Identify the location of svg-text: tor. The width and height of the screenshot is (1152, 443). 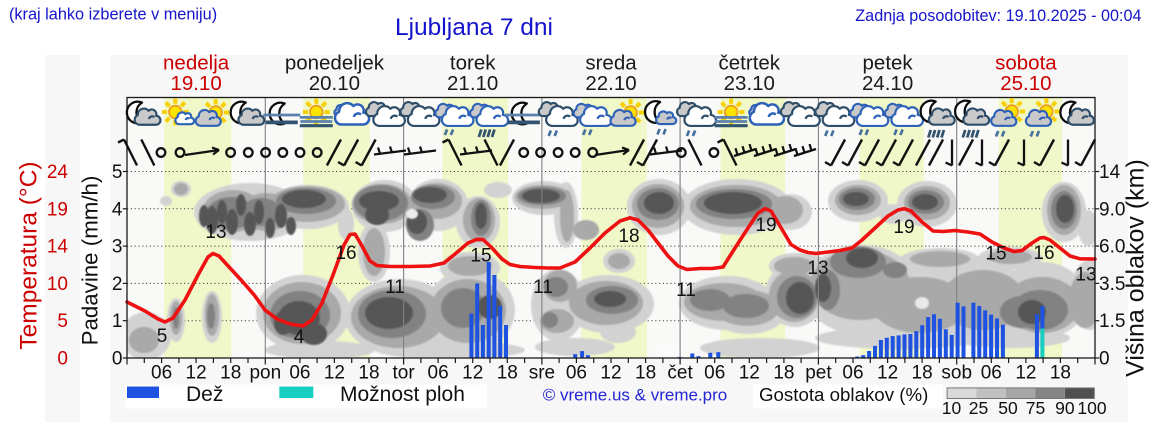
(404, 373).